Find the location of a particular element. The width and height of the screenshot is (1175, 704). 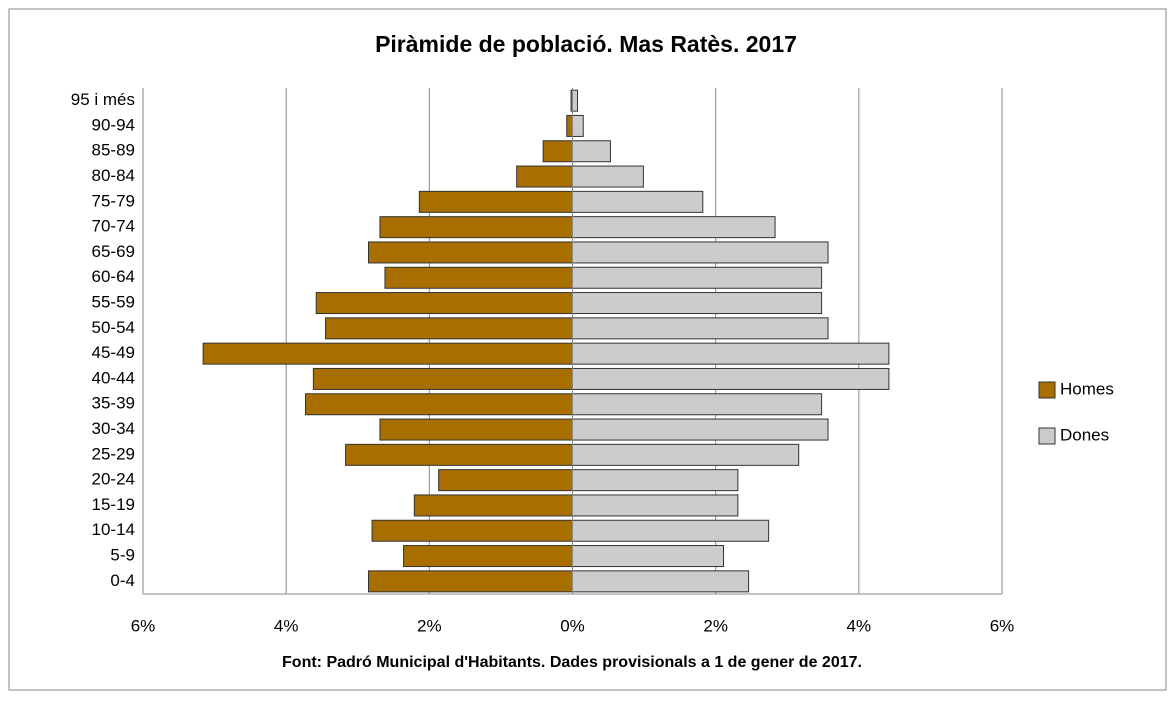

y-tick-label: 80-84 is located at coordinates (113, 175).